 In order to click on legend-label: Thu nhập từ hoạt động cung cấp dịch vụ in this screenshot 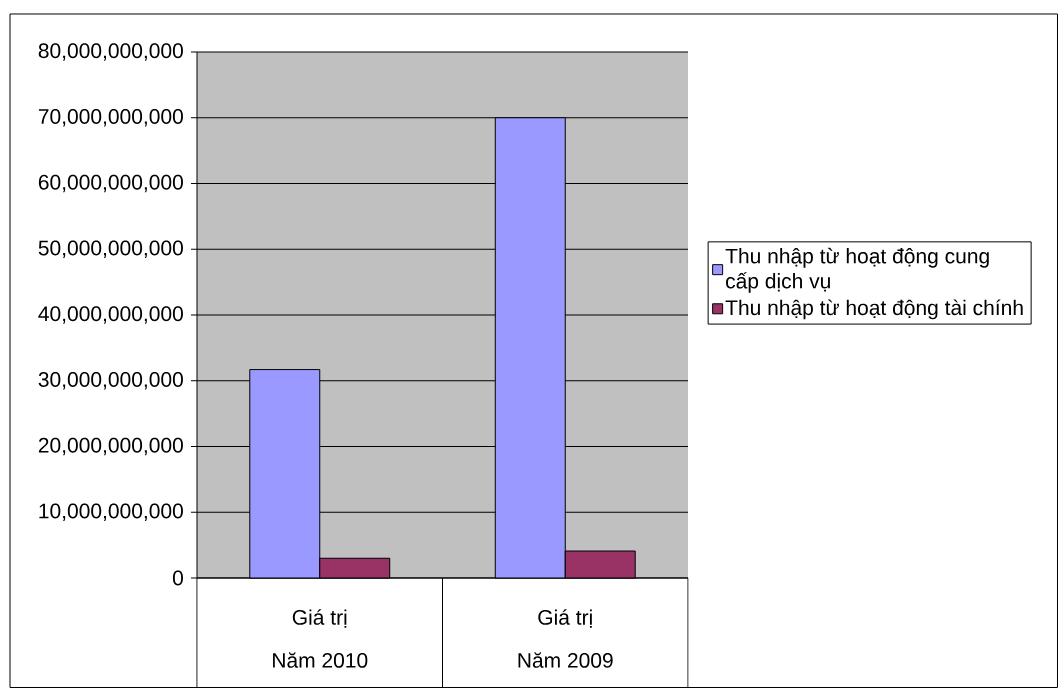, I will do `click(857, 270)`.